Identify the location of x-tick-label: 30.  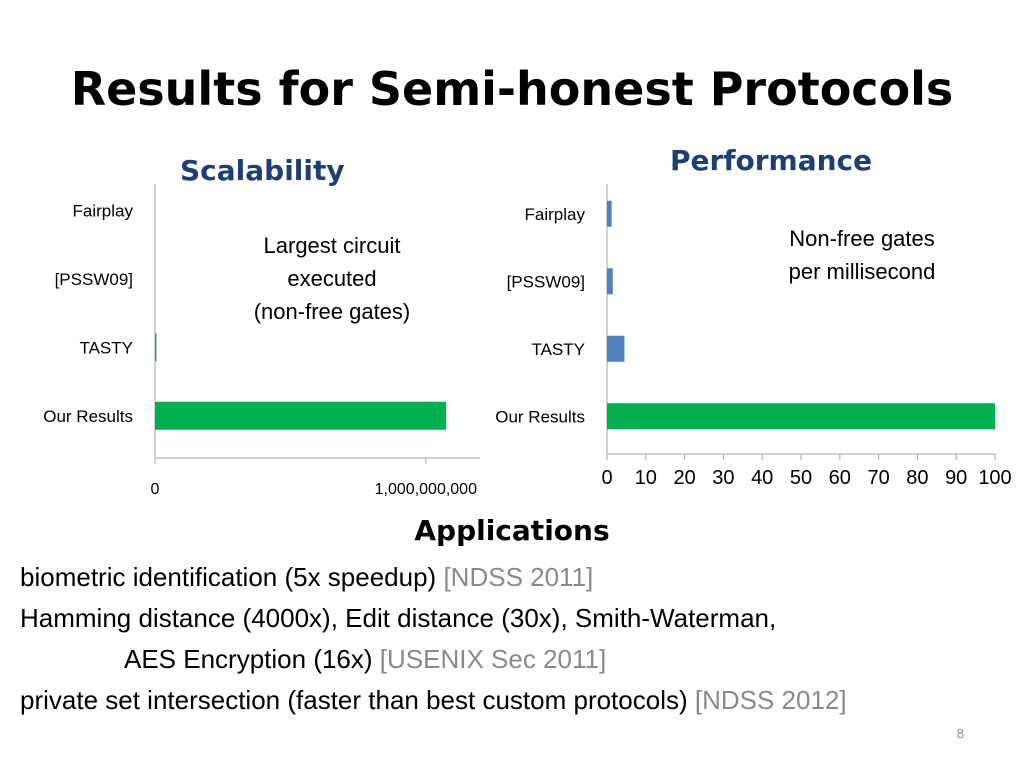
(723, 478).